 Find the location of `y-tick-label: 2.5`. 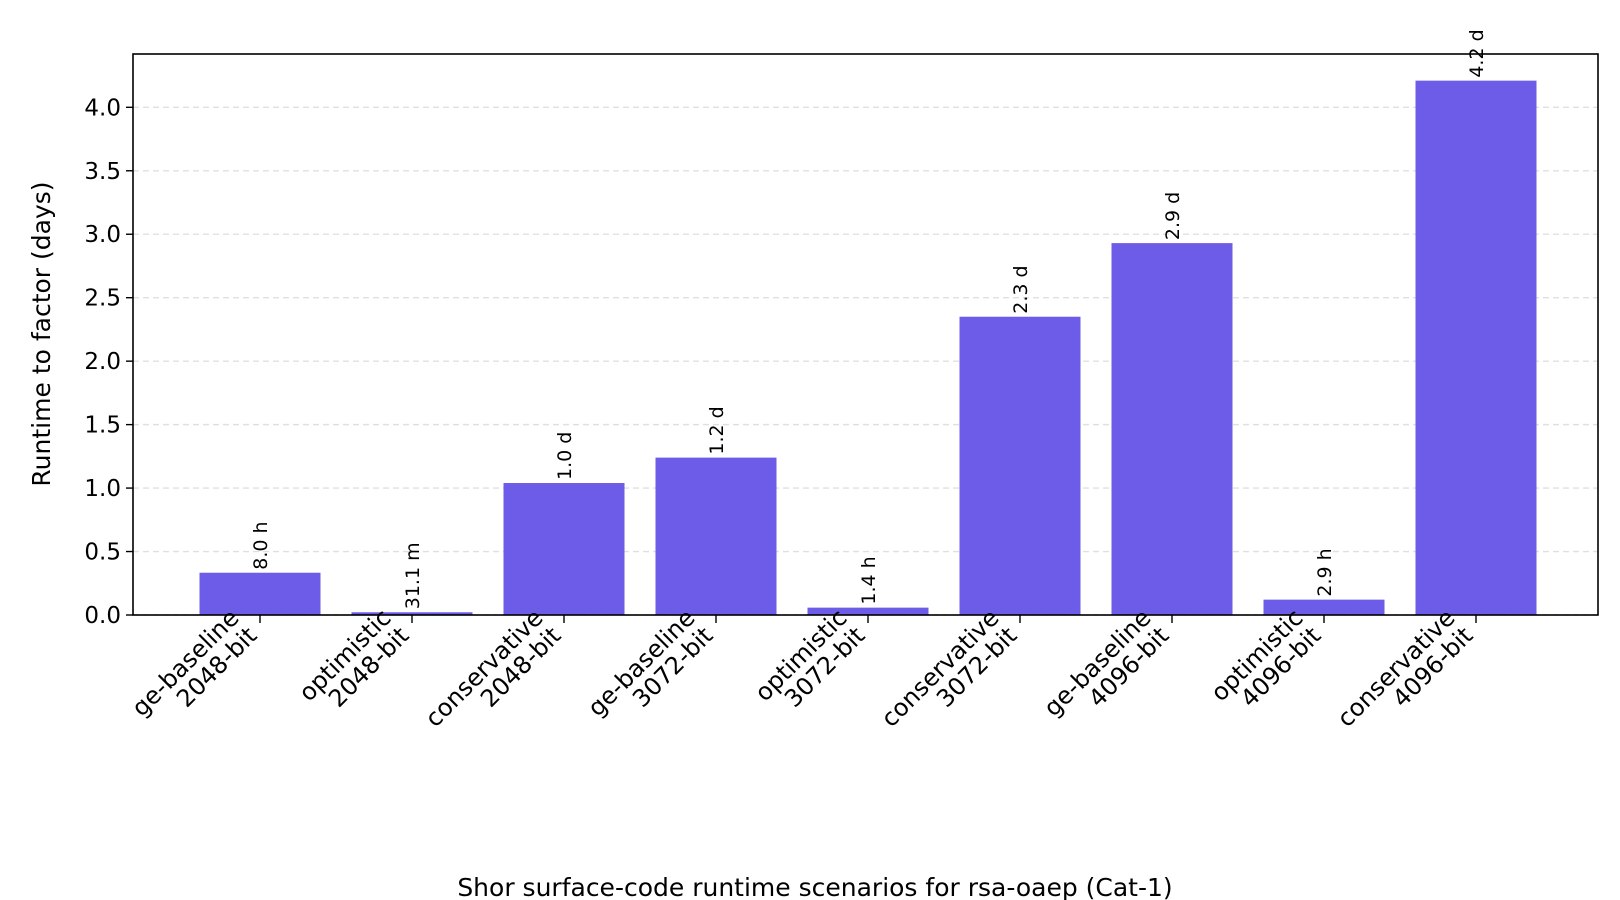

y-tick-label: 2.5 is located at coordinates (102, 299).